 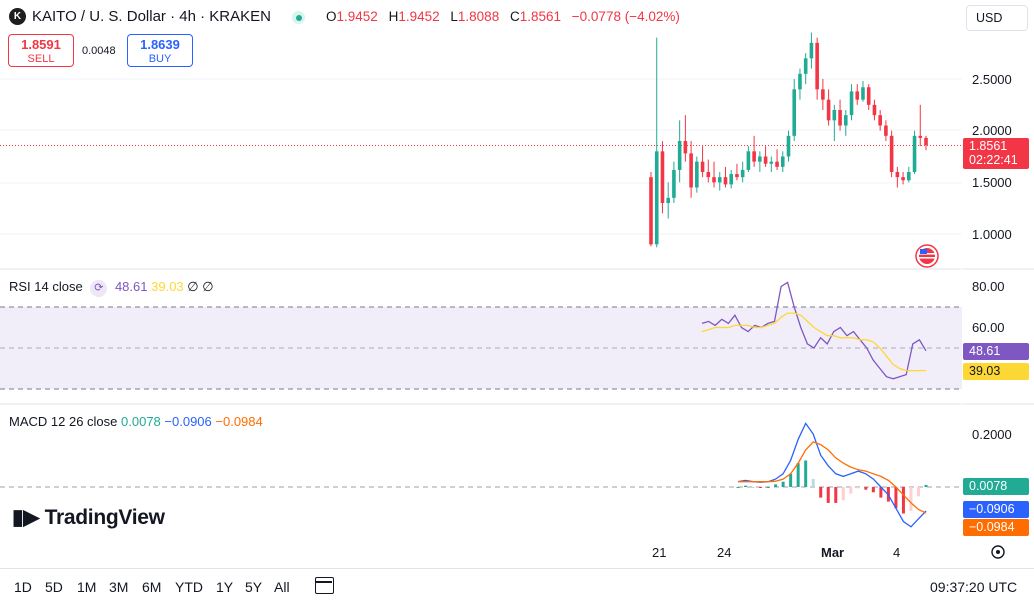 I want to click on last-price-label: 1.8561 02:22:41, so click(x=996, y=153).